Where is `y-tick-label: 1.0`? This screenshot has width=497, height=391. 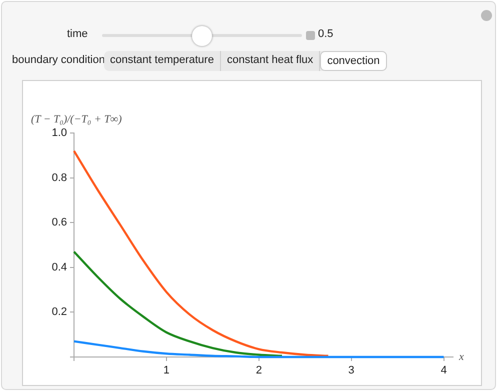
y-tick-label: 1.0 is located at coordinates (59, 133).